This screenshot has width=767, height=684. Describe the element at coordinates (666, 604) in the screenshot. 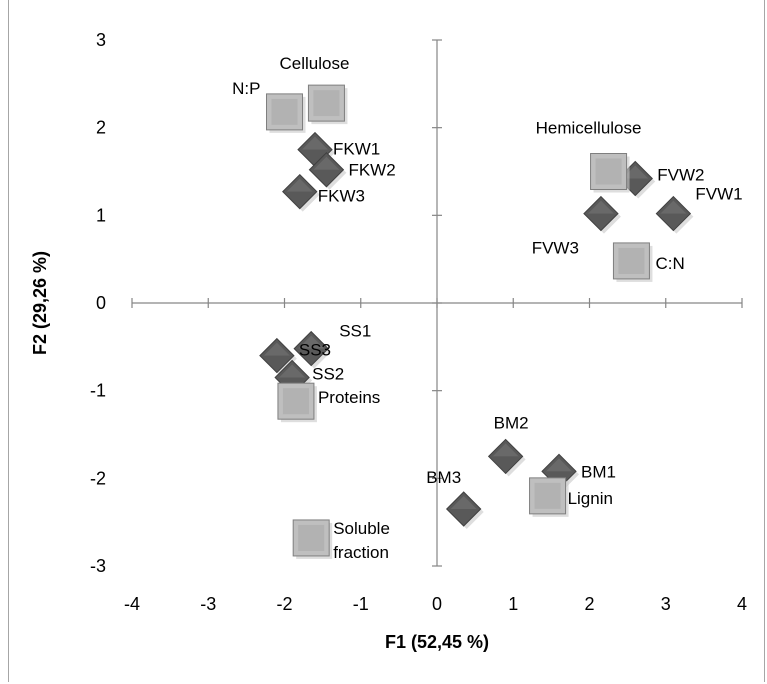

I see `x-tick-label: 3` at that location.